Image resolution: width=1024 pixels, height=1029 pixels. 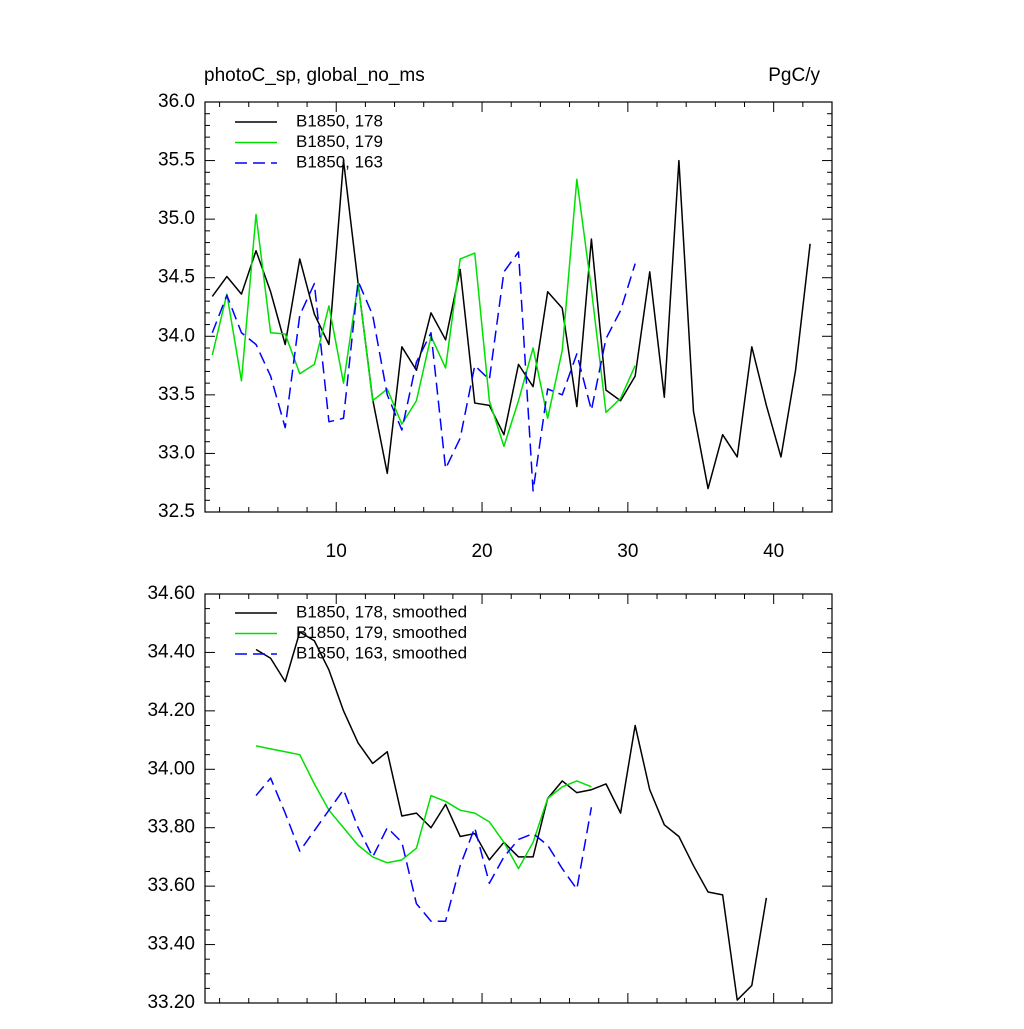 I want to click on y-tick-label: 35.5, so click(x=176, y=160).